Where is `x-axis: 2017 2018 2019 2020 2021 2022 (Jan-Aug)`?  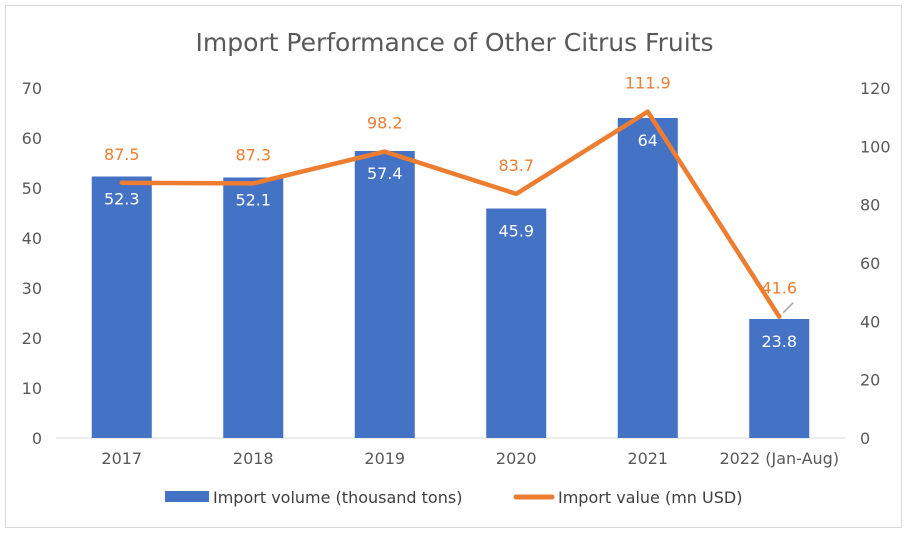 x-axis: 2017 2018 2019 2020 2021 2022 (Jan-Aug) is located at coordinates (450, 452).